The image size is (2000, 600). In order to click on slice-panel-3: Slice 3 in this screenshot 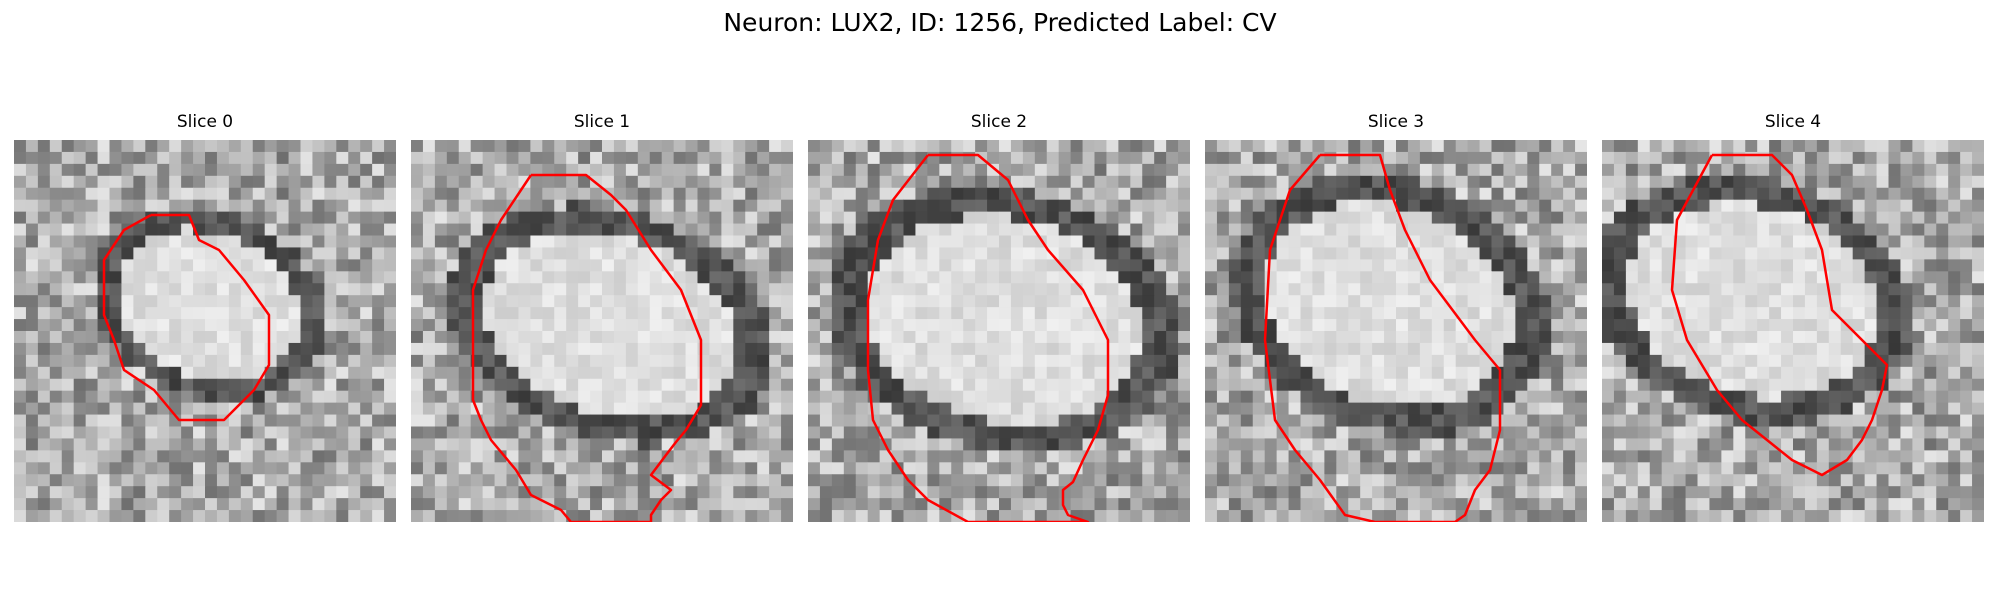, I will do `click(1396, 316)`.